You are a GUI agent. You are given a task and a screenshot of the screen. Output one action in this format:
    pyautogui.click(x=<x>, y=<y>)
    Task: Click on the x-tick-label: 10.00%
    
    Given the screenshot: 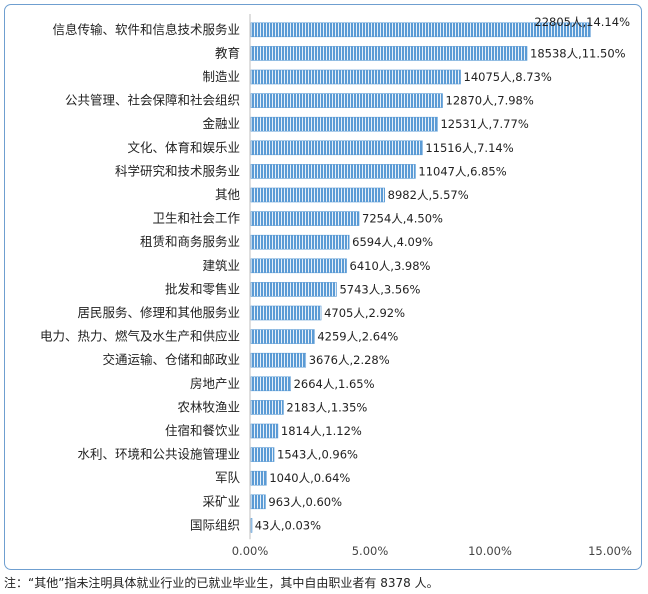 What is the action you would take?
    pyautogui.click(x=490, y=551)
    